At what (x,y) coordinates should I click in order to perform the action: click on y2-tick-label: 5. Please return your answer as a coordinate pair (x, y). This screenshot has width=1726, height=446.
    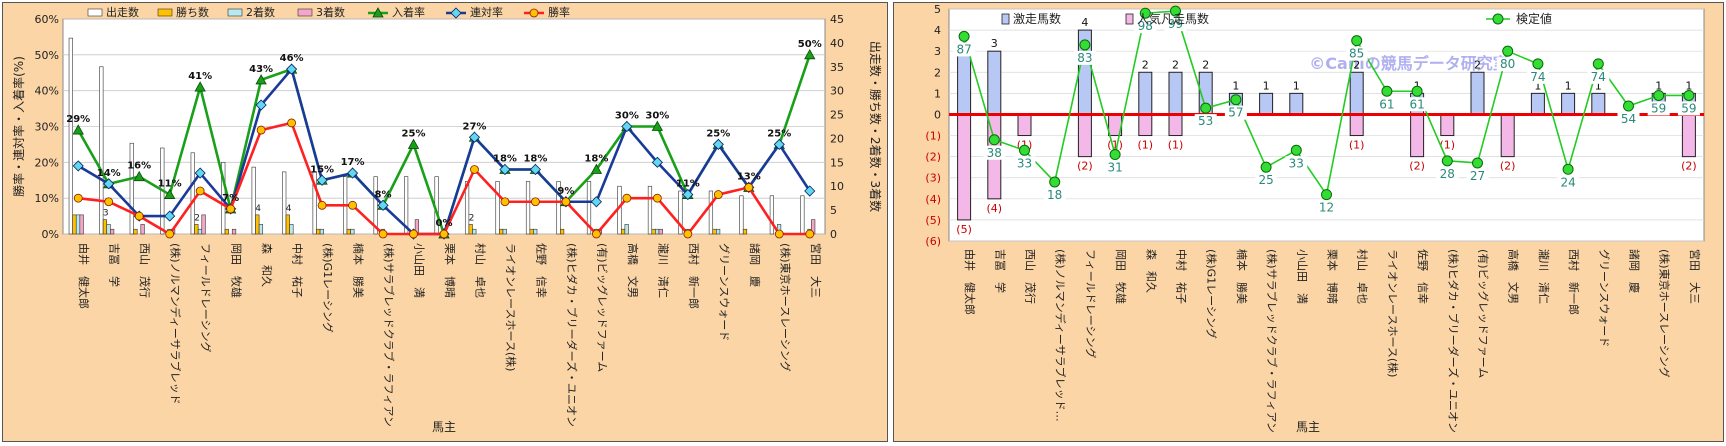
    Looking at the image, I should click on (833, 210).